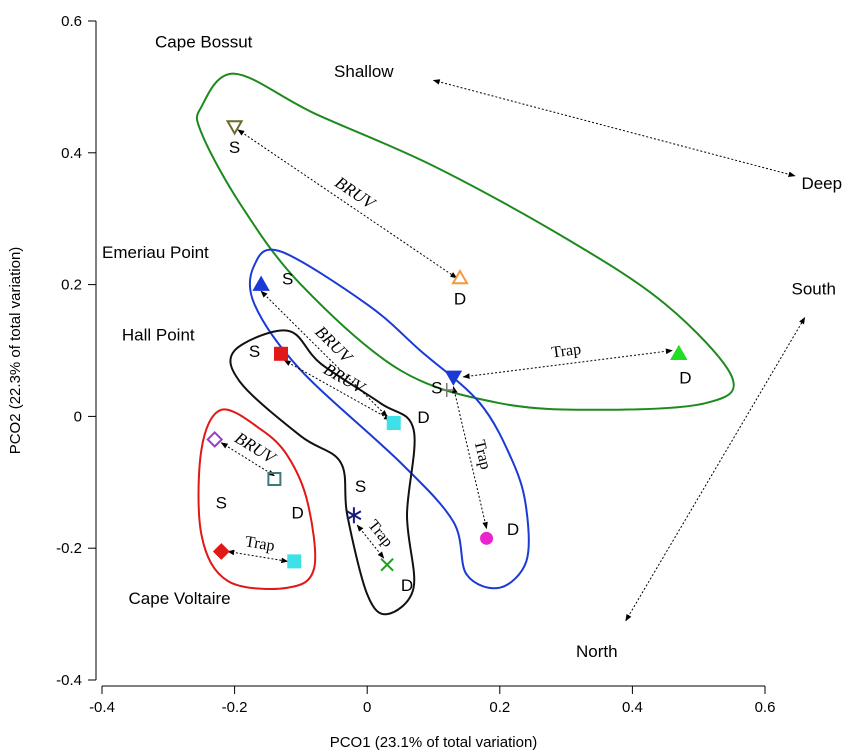 This screenshot has width=862, height=753. Describe the element at coordinates (180, 598) in the screenshot. I see `group-label: Cape Voltaire` at that location.